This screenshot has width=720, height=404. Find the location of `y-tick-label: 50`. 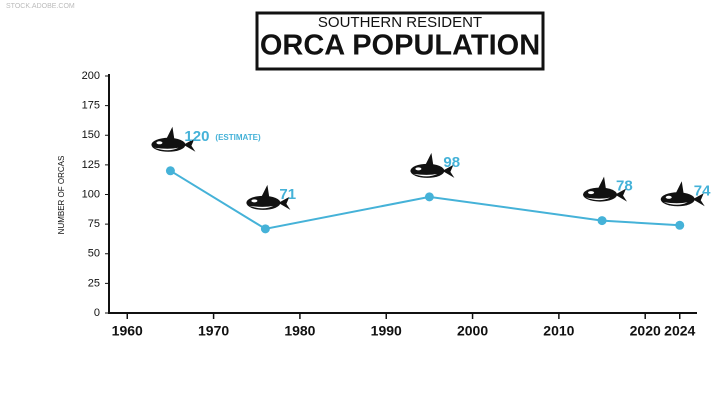

y-tick-label: 50 is located at coordinates (94, 254).